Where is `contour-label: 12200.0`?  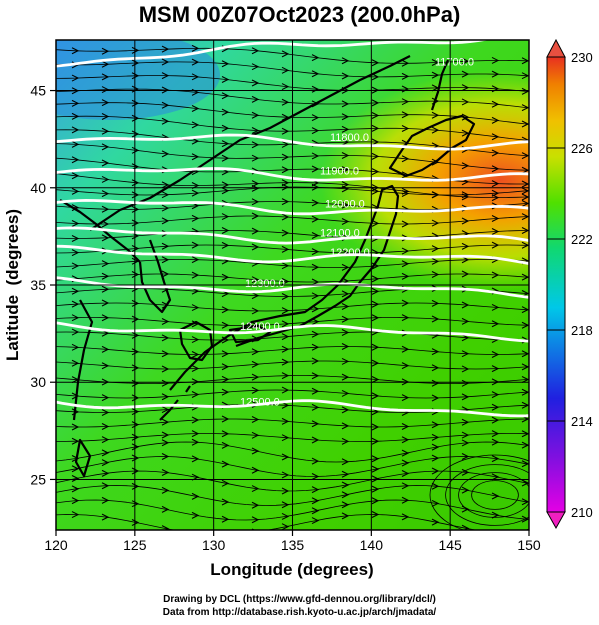
contour-label: 12200.0 is located at coordinates (350, 253).